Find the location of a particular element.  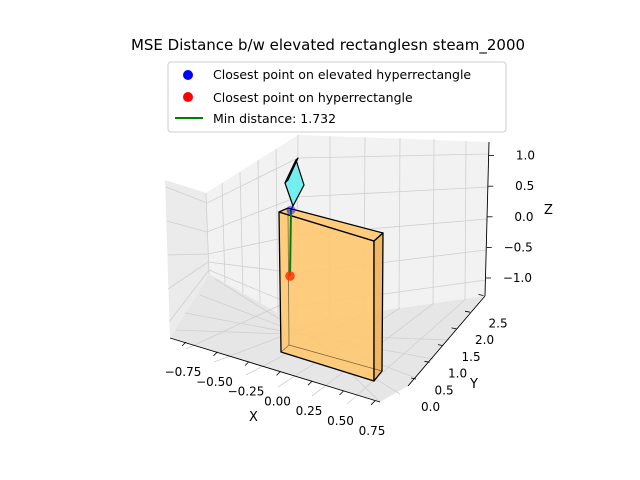

y-tick-labels: 0.0 0.5 1.0 1.5 2.0 2.5 is located at coordinates (464, 366).